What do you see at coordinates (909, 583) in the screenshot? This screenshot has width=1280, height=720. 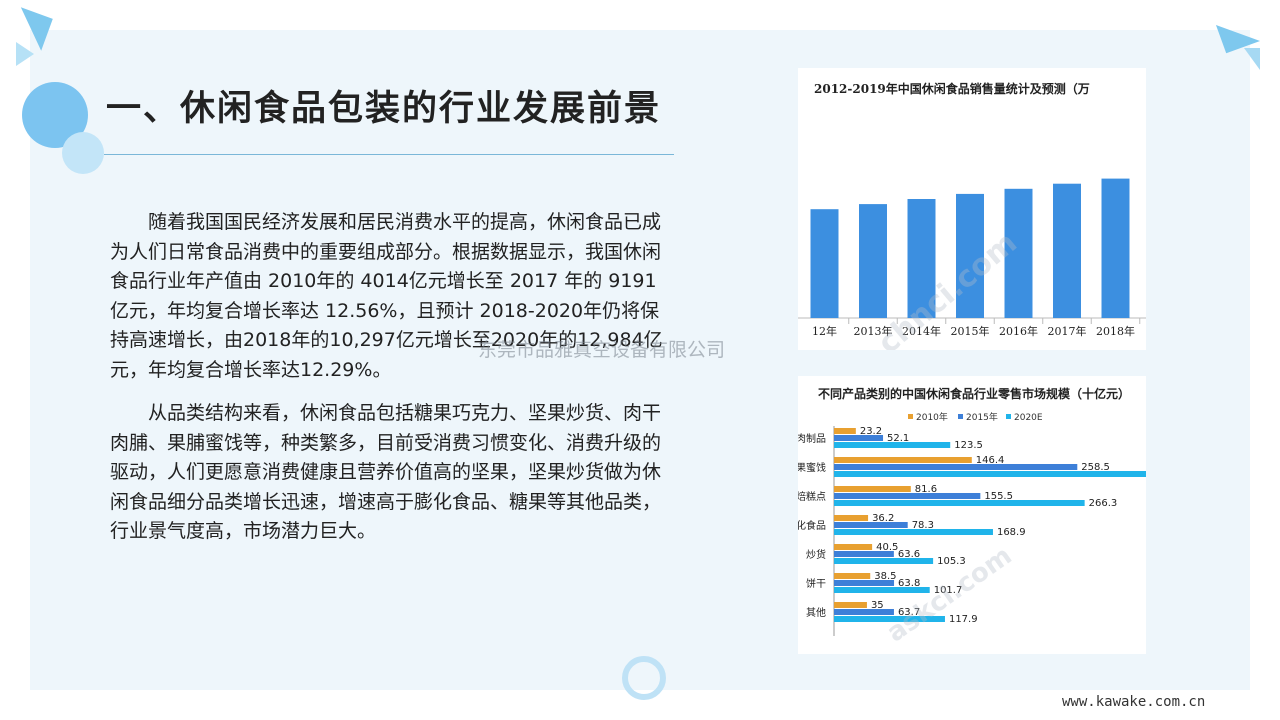 I see `chart2-data-label-5-1: 63.8` at bounding box center [909, 583].